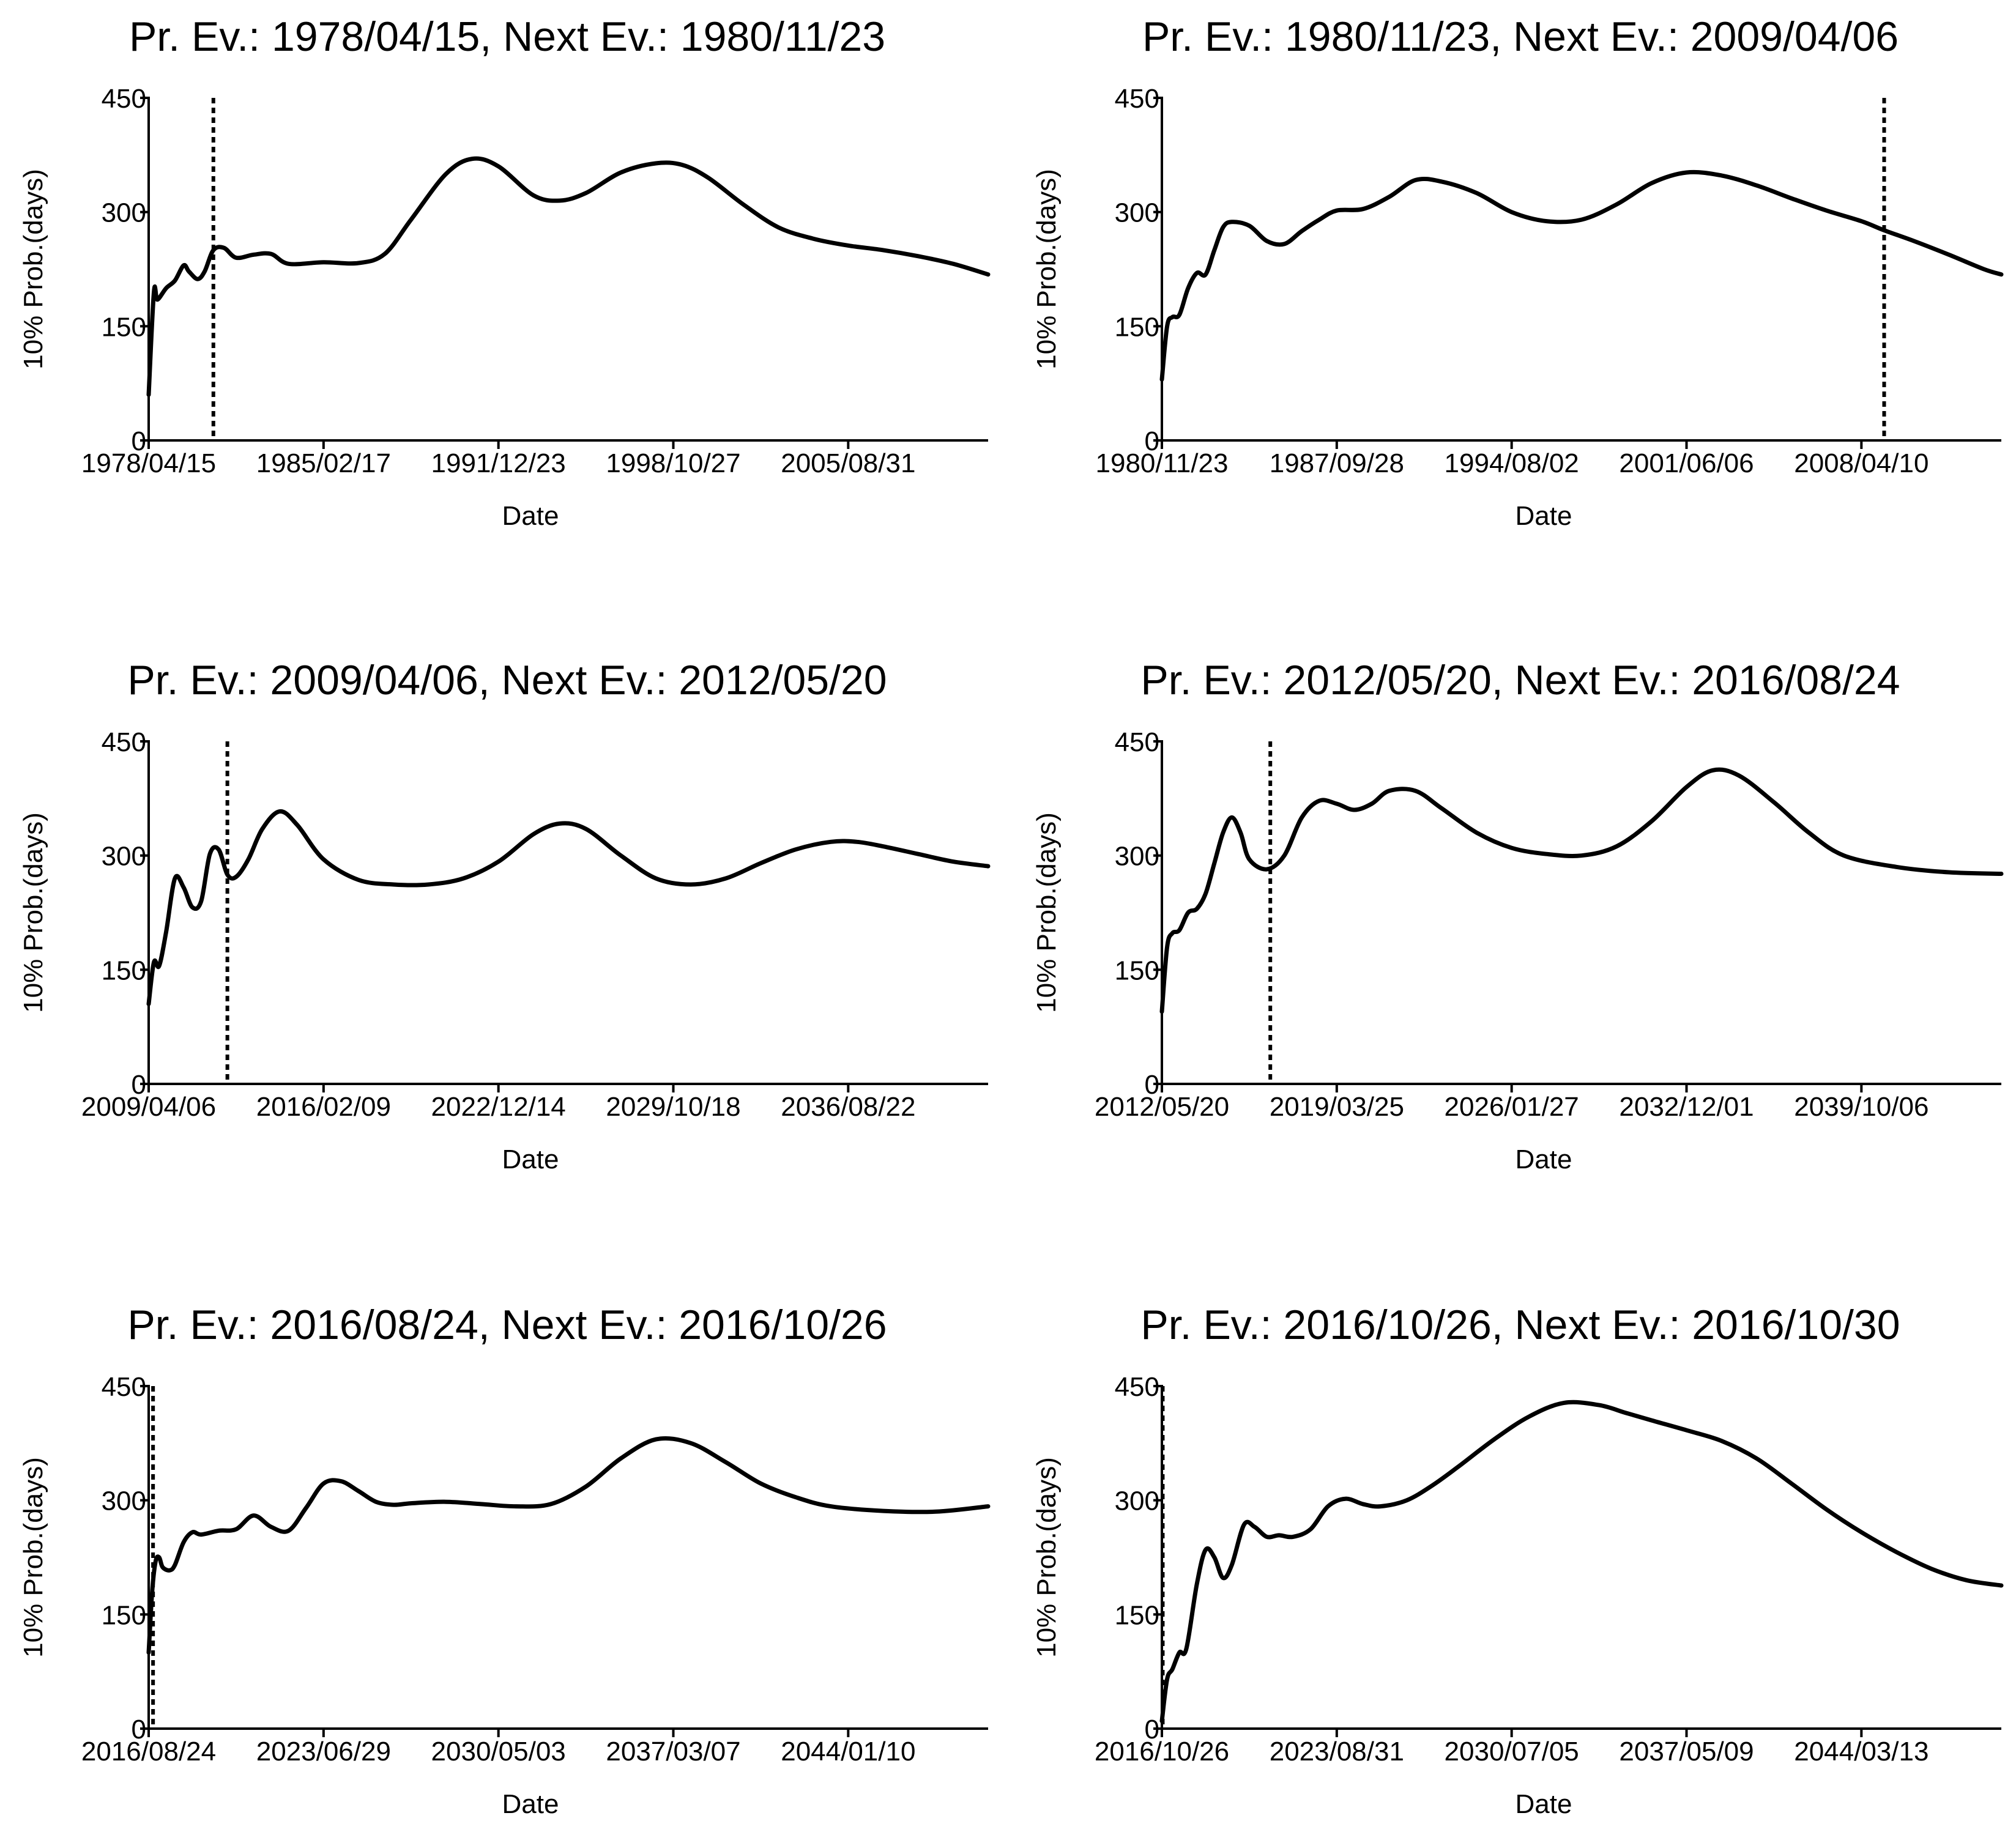 The height and width of the screenshot is (1832, 2016). Describe the element at coordinates (1686, 1752) in the screenshot. I see `x-tick-label: 2037/05/09` at that location.